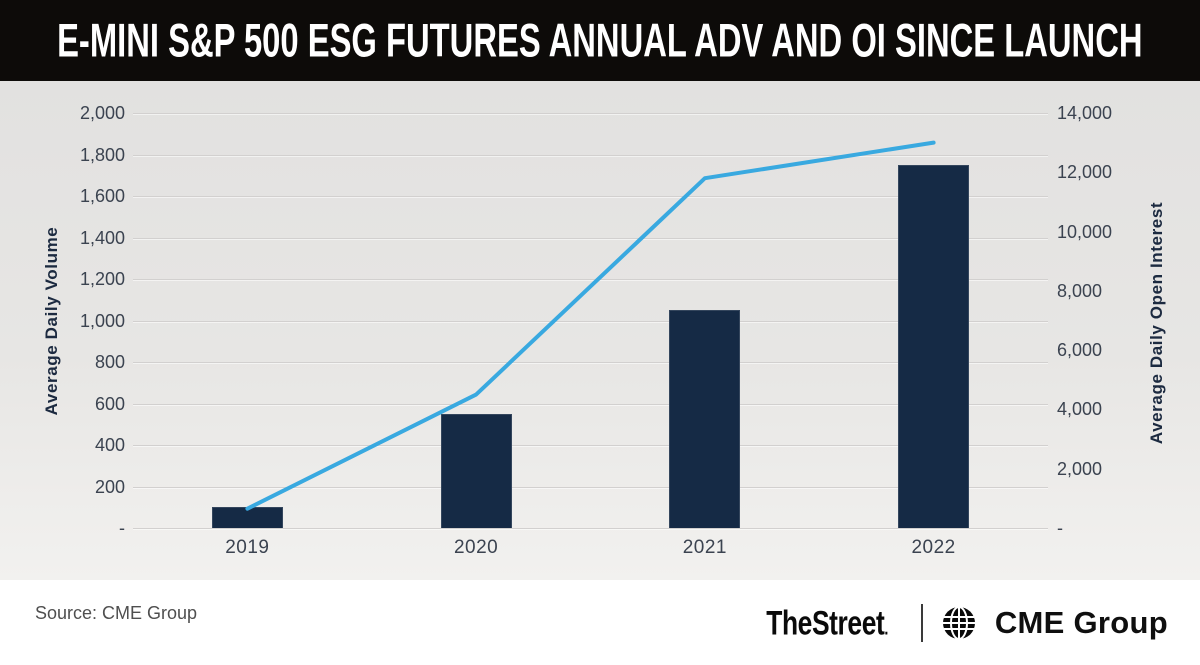 The width and height of the screenshot is (1200, 665). I want to click on x-label-2019: 2019, so click(247, 547).